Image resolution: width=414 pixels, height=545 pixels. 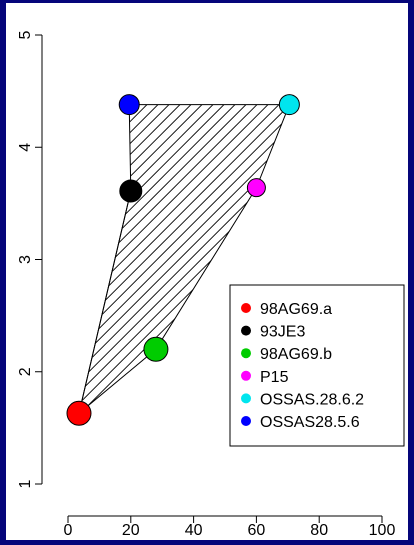 What do you see at coordinates (256, 188) in the screenshot?
I see `point-p15` at bounding box center [256, 188].